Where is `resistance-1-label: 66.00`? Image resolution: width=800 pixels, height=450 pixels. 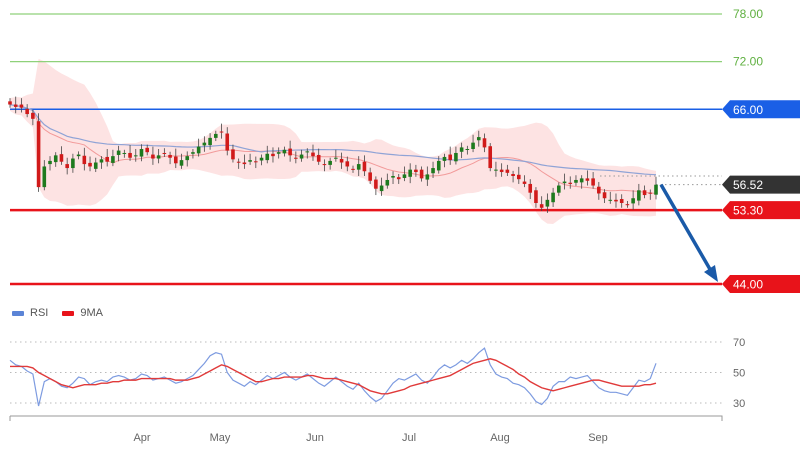 resistance-1-label: 66.00 is located at coordinates (748, 110).